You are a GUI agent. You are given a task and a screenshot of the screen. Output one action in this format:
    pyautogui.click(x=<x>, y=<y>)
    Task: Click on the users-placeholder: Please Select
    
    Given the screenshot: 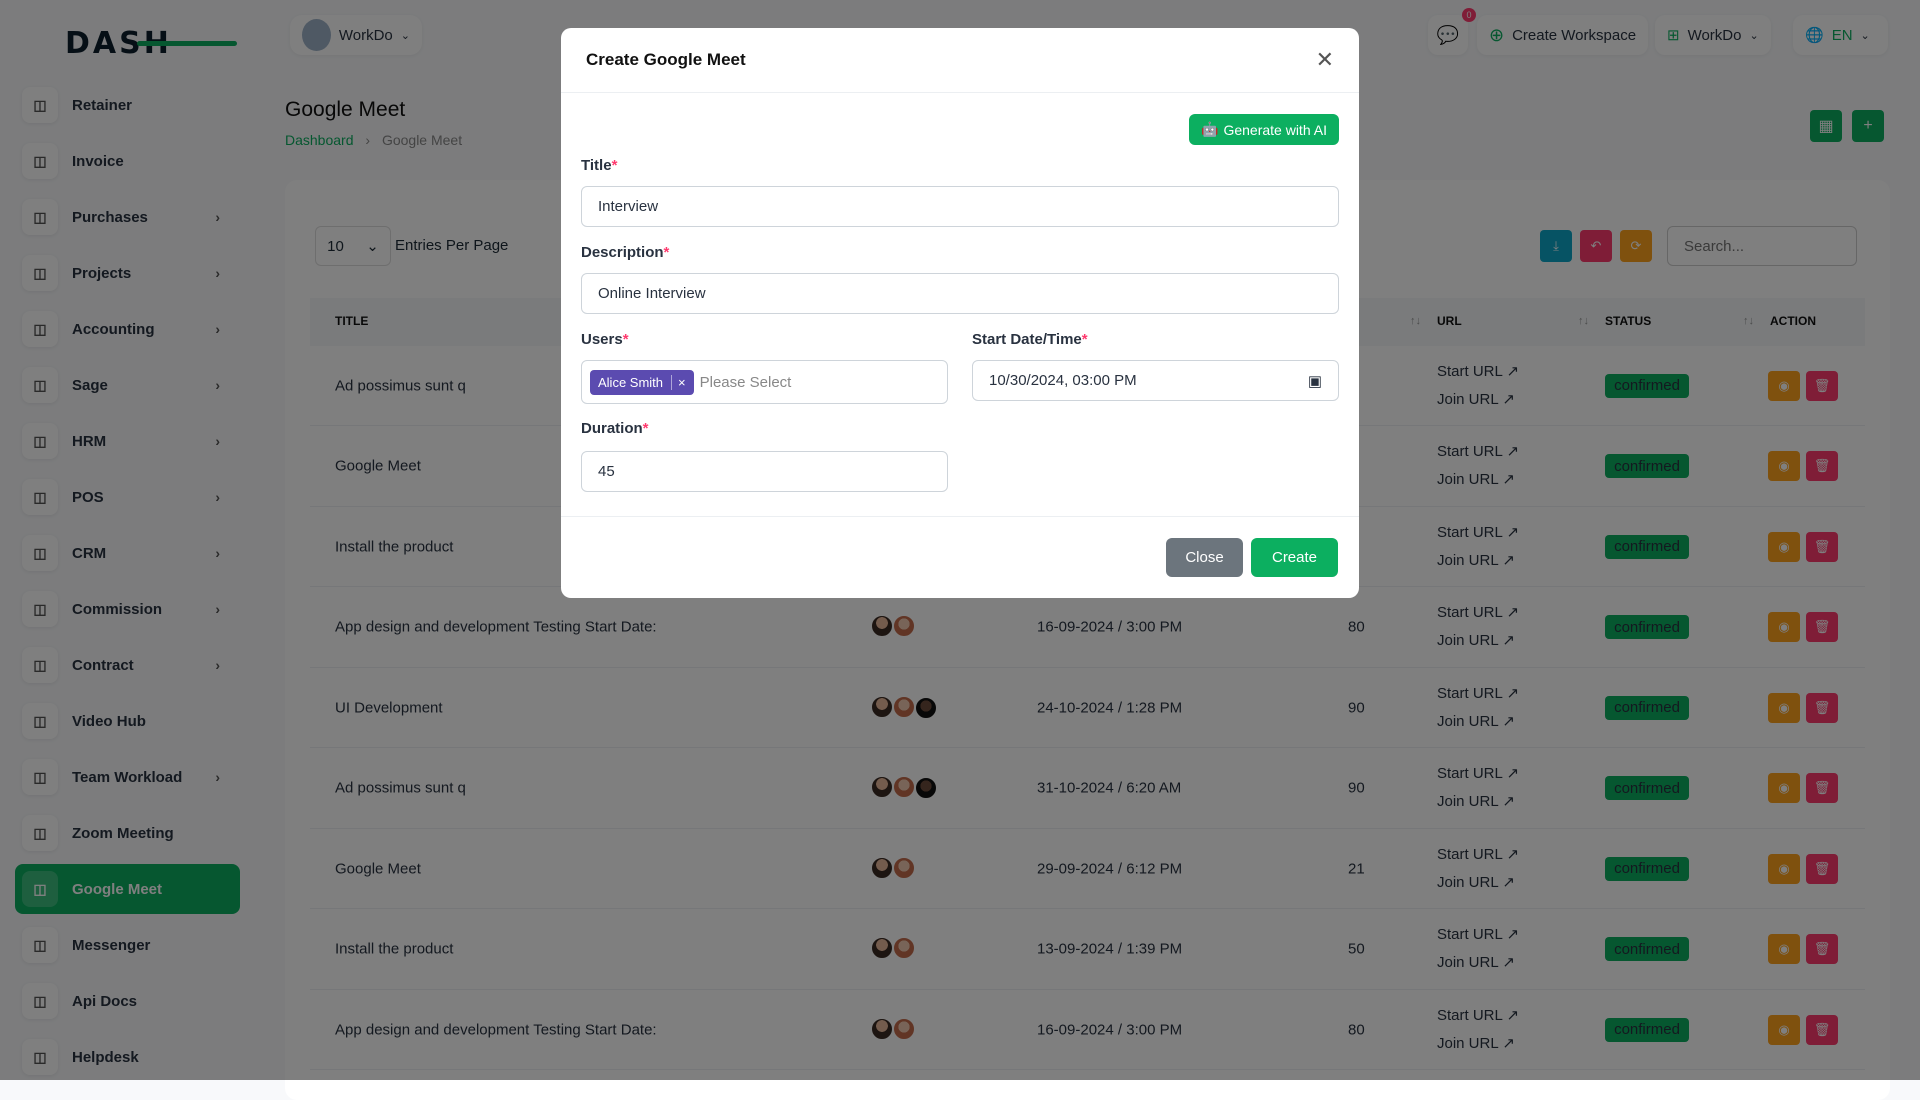 What is the action you would take?
    pyautogui.click(x=745, y=382)
    